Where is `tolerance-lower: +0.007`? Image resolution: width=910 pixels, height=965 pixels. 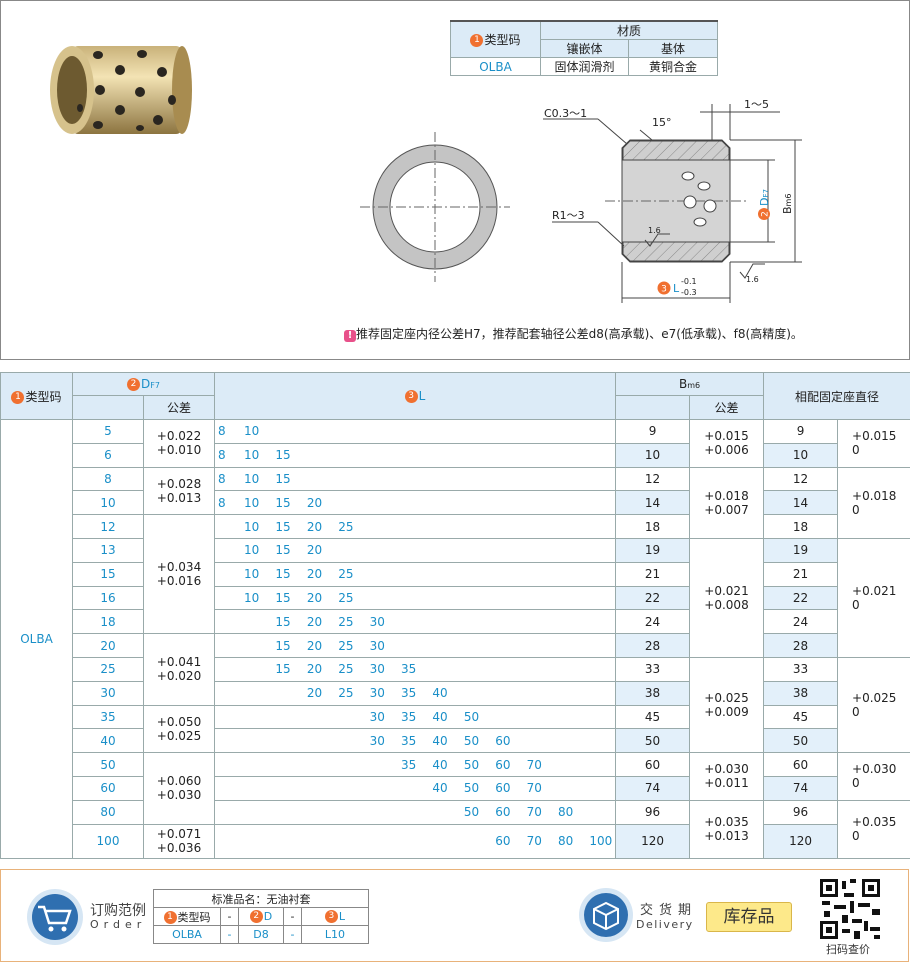 tolerance-lower: +0.007 is located at coordinates (726, 509).